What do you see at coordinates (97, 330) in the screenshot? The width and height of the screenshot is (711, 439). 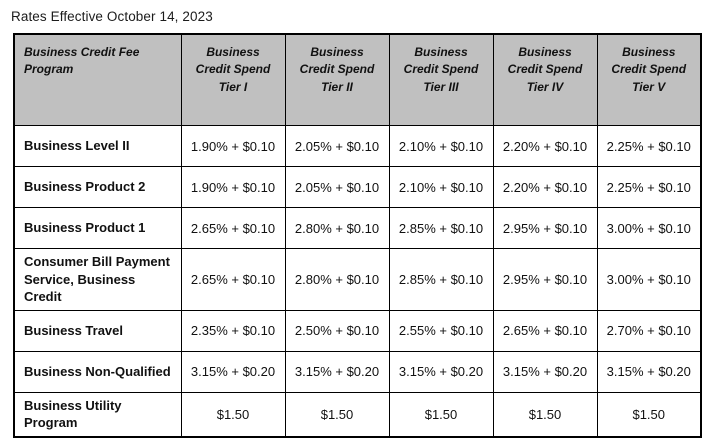 I see `program-cell: Business Travel` at bounding box center [97, 330].